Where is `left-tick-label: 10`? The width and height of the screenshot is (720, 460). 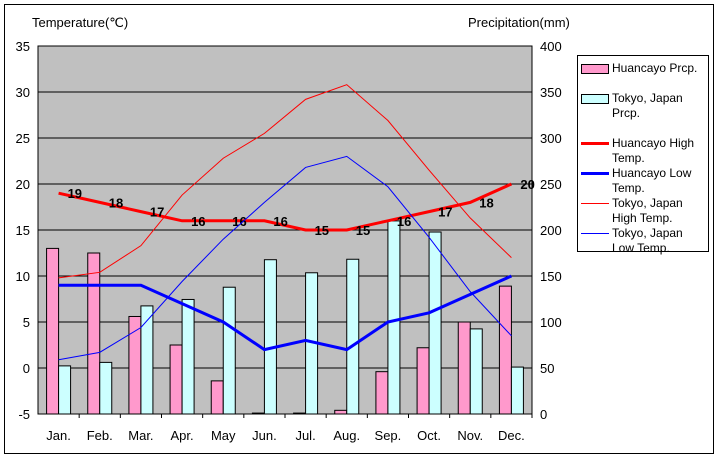
left-tick-label: 10 is located at coordinates (23, 276).